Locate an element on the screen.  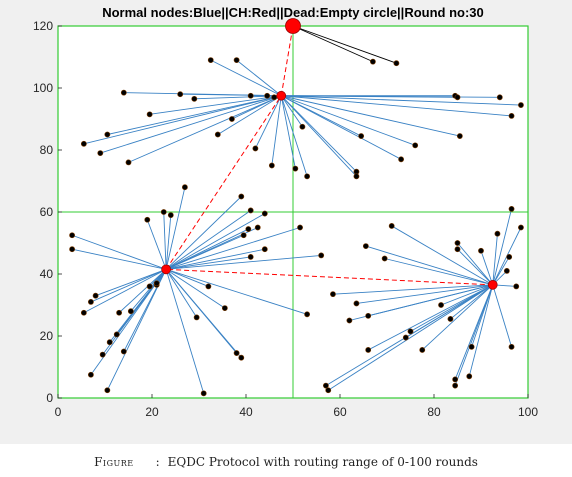
y-tick-label: 40 is located at coordinates (47, 274).